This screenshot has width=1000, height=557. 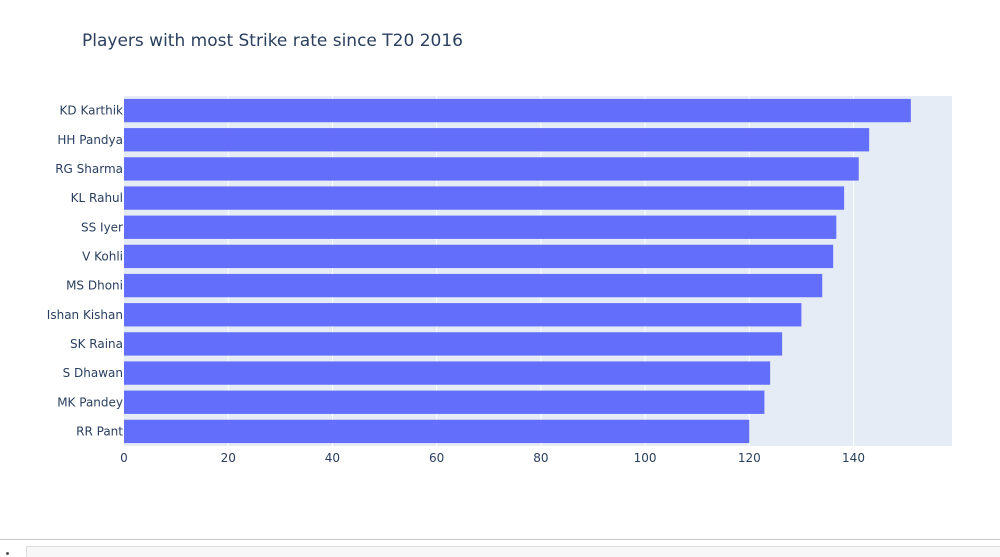 What do you see at coordinates (102, 256) in the screenshot?
I see `y-category-label: V Kohli` at bounding box center [102, 256].